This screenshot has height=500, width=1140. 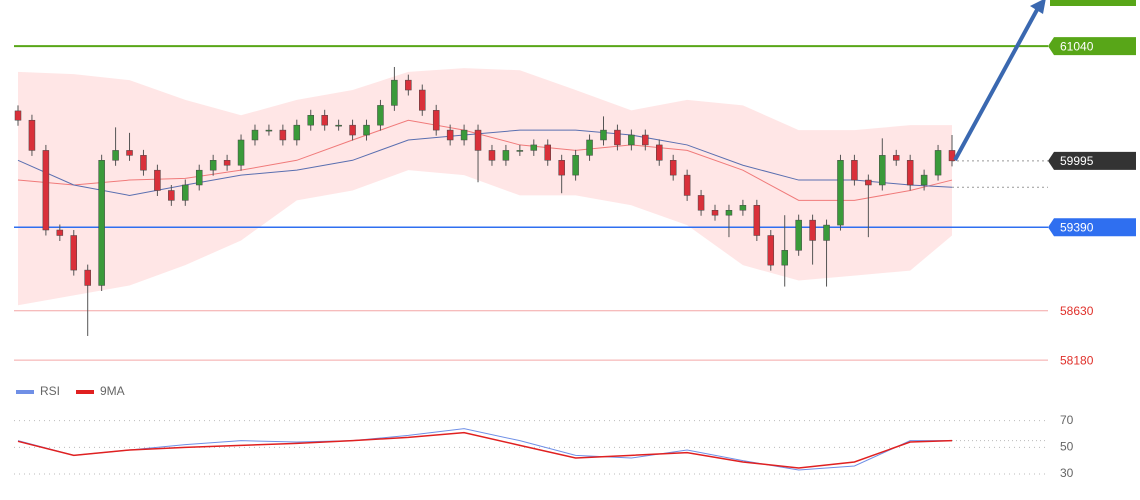 I want to click on y-tick-label: 70, so click(x=1067, y=420).